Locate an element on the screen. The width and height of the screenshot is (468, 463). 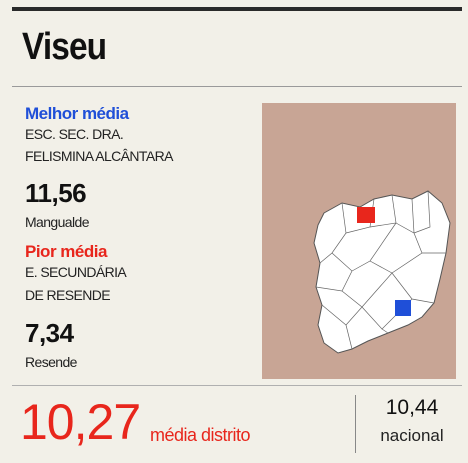
national-score: 10,44 is located at coordinates (412, 407).